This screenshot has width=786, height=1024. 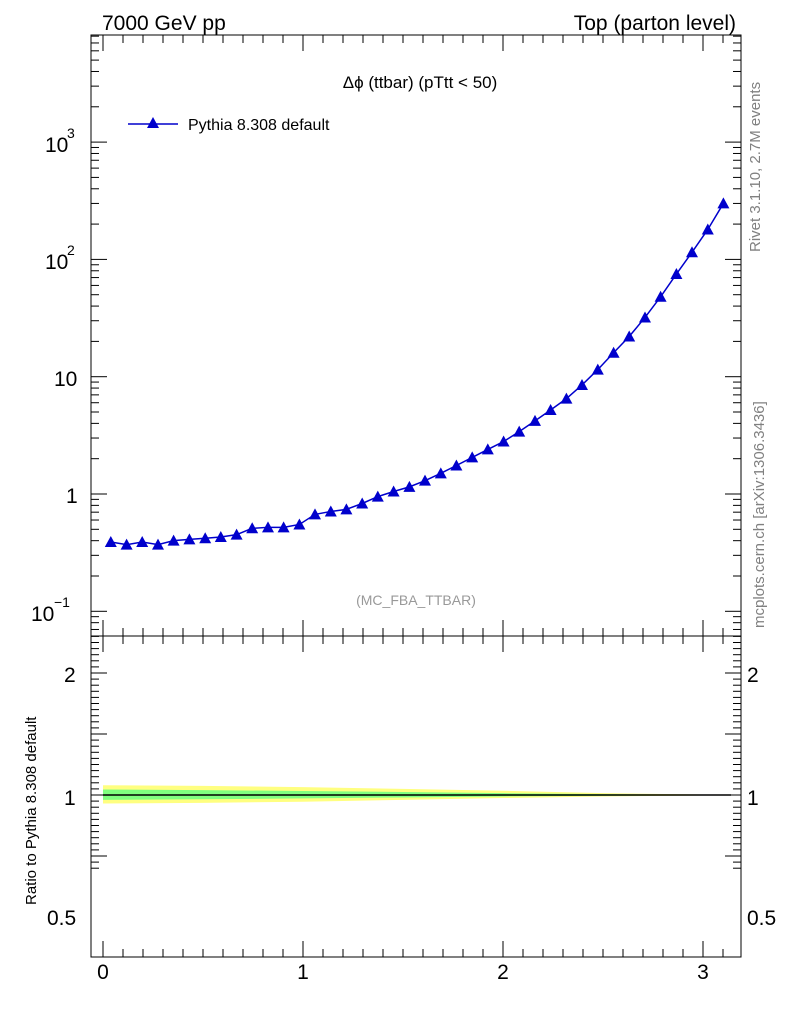 I want to click on legend: Pythia 8.308 default, so click(x=229, y=125).